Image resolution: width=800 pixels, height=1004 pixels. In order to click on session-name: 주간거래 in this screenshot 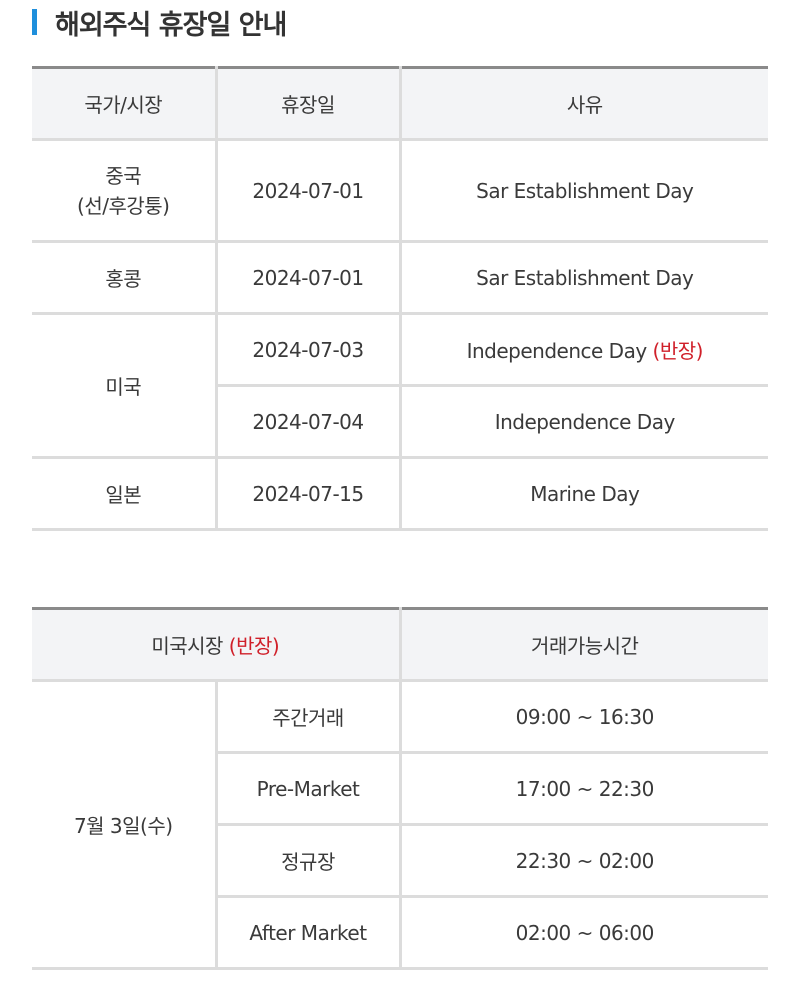, I will do `click(308, 716)`.